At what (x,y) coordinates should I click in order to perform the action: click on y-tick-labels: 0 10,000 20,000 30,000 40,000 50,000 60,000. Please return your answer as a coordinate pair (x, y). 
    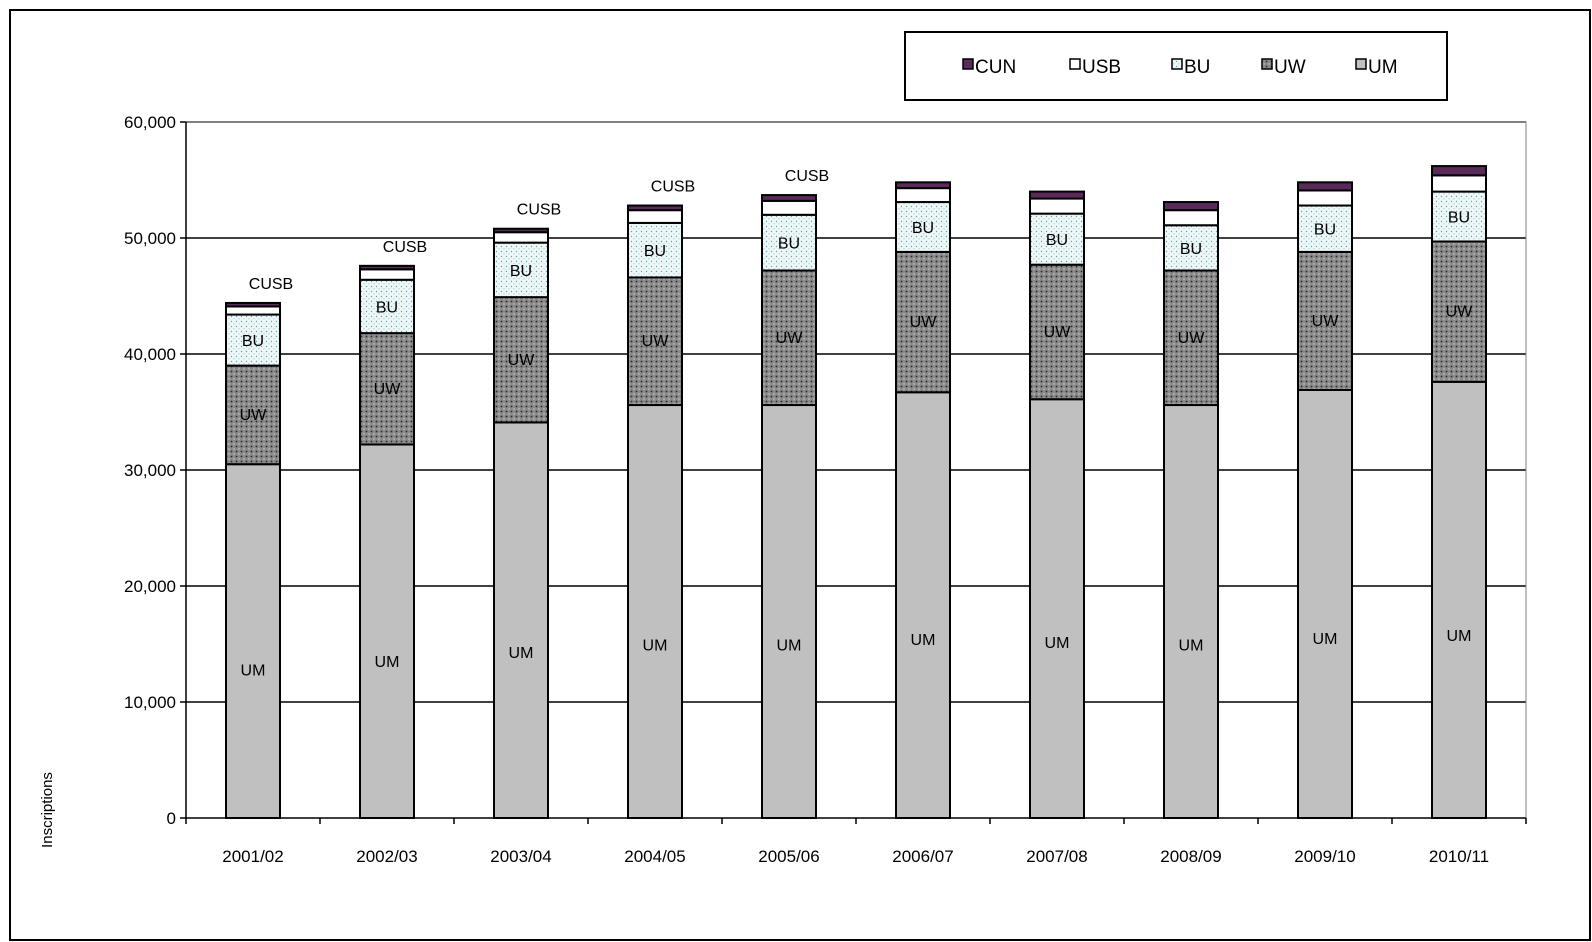
    Looking at the image, I should click on (150, 470).